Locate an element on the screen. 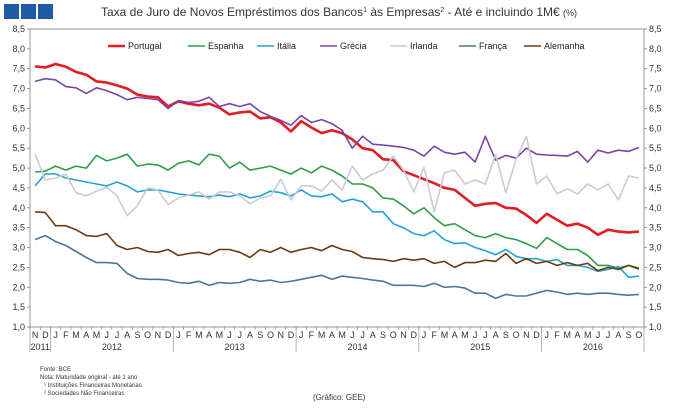 The image size is (679, 419). year-label: 2014 is located at coordinates (357, 347).